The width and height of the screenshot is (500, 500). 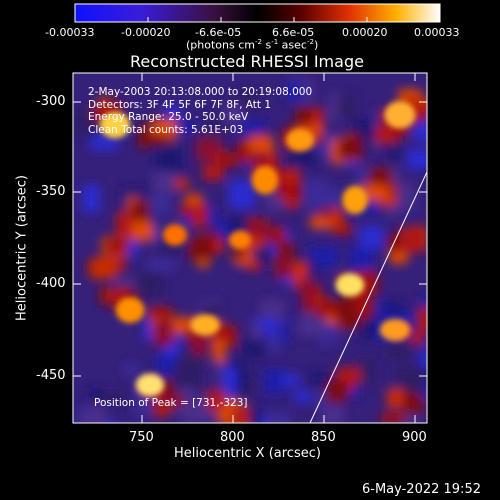 What do you see at coordinates (218, 32) in the screenshot?
I see `colorbar-tick-label: -6.6e-05` at bounding box center [218, 32].